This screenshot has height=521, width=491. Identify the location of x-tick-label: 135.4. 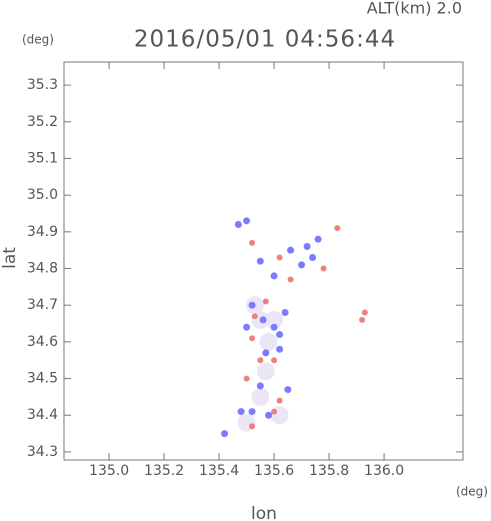
(219, 471).